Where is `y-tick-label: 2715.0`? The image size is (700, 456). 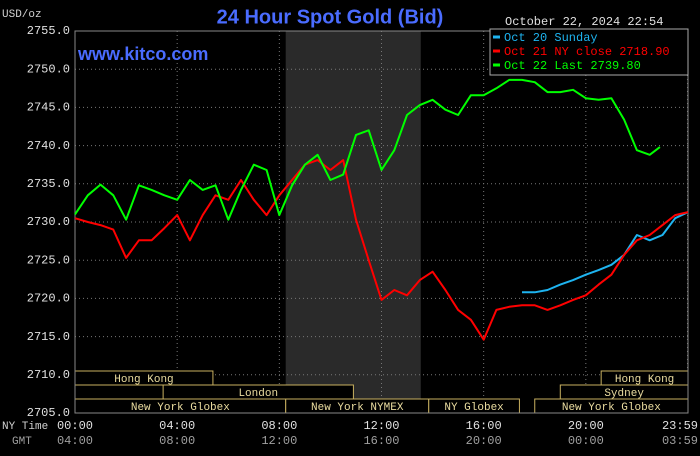
y-tick-label: 2715.0 is located at coordinates (48, 337).